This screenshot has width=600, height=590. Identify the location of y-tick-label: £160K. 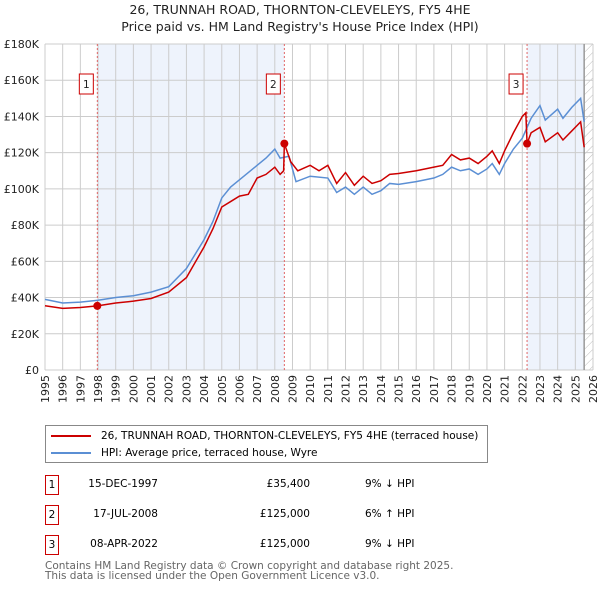
(22, 80).